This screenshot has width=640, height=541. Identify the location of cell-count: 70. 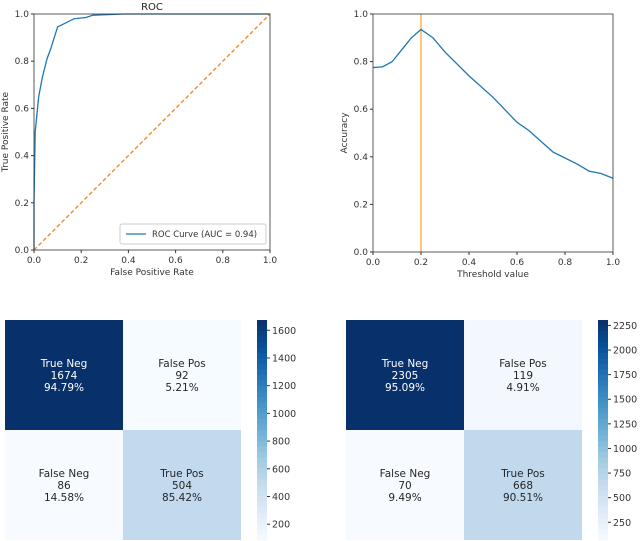
(404, 486).